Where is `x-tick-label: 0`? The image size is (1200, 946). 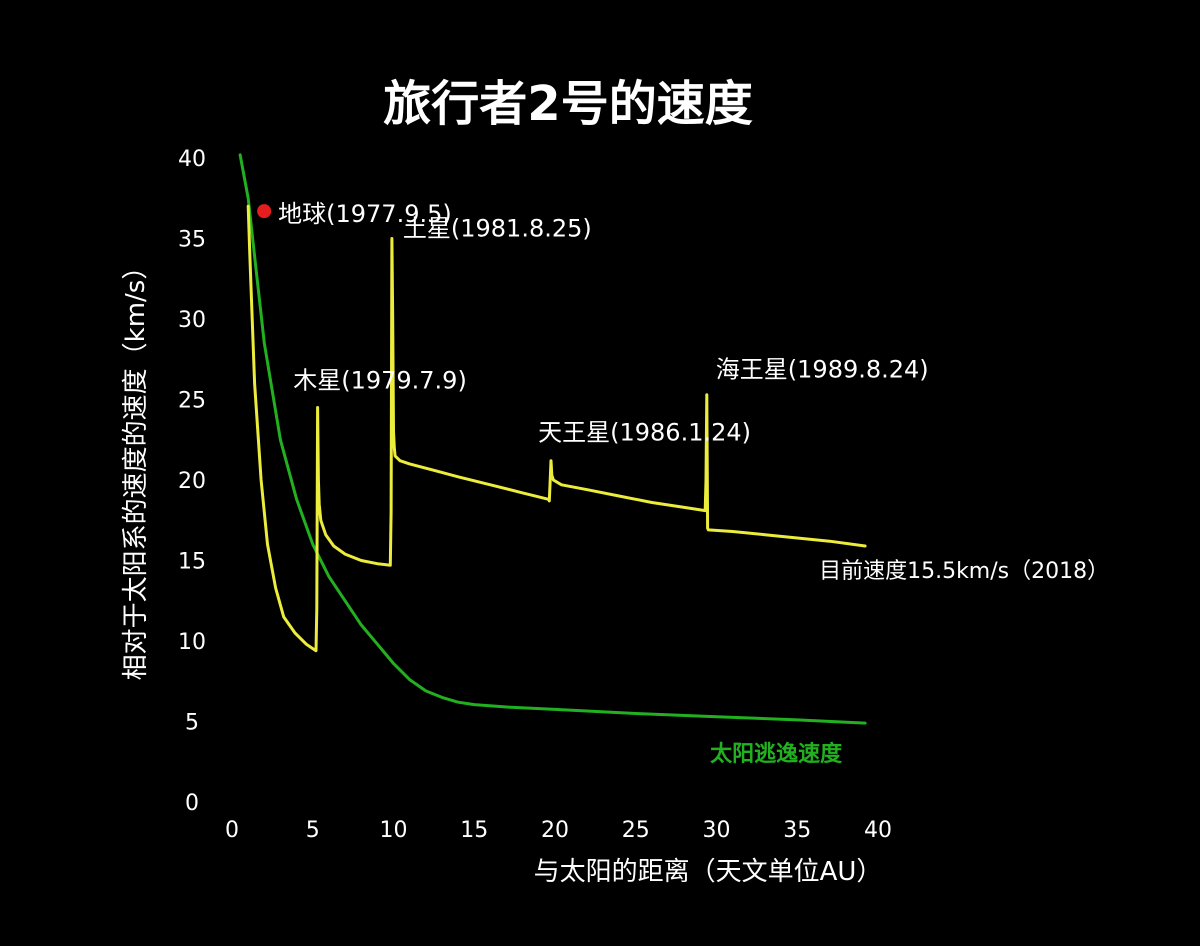 x-tick-label: 0 is located at coordinates (232, 830).